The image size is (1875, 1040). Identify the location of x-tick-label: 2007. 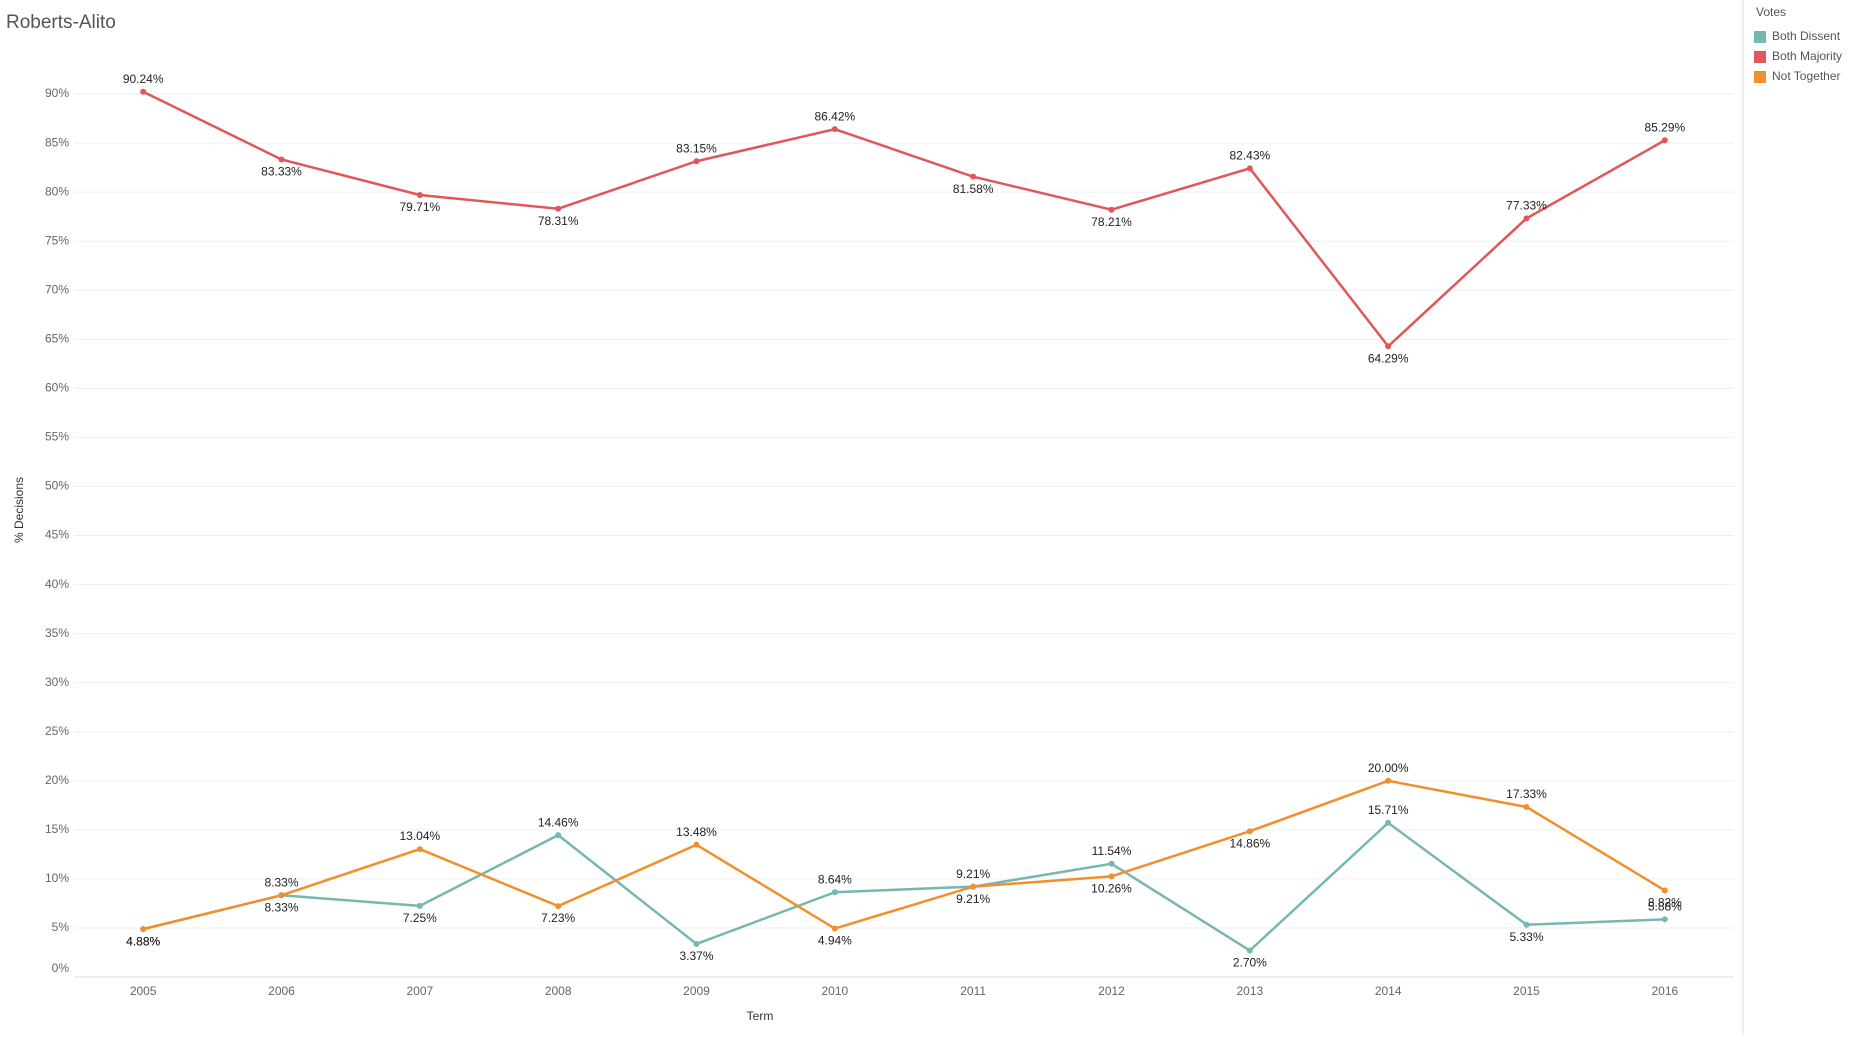
(419, 991).